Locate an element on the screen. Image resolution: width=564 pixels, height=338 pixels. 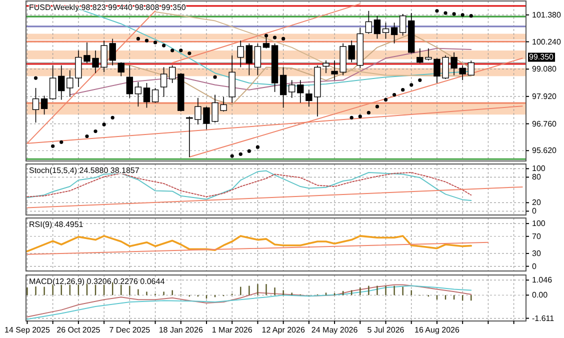
y-tick-label: 99.080 is located at coordinates (545, 69).